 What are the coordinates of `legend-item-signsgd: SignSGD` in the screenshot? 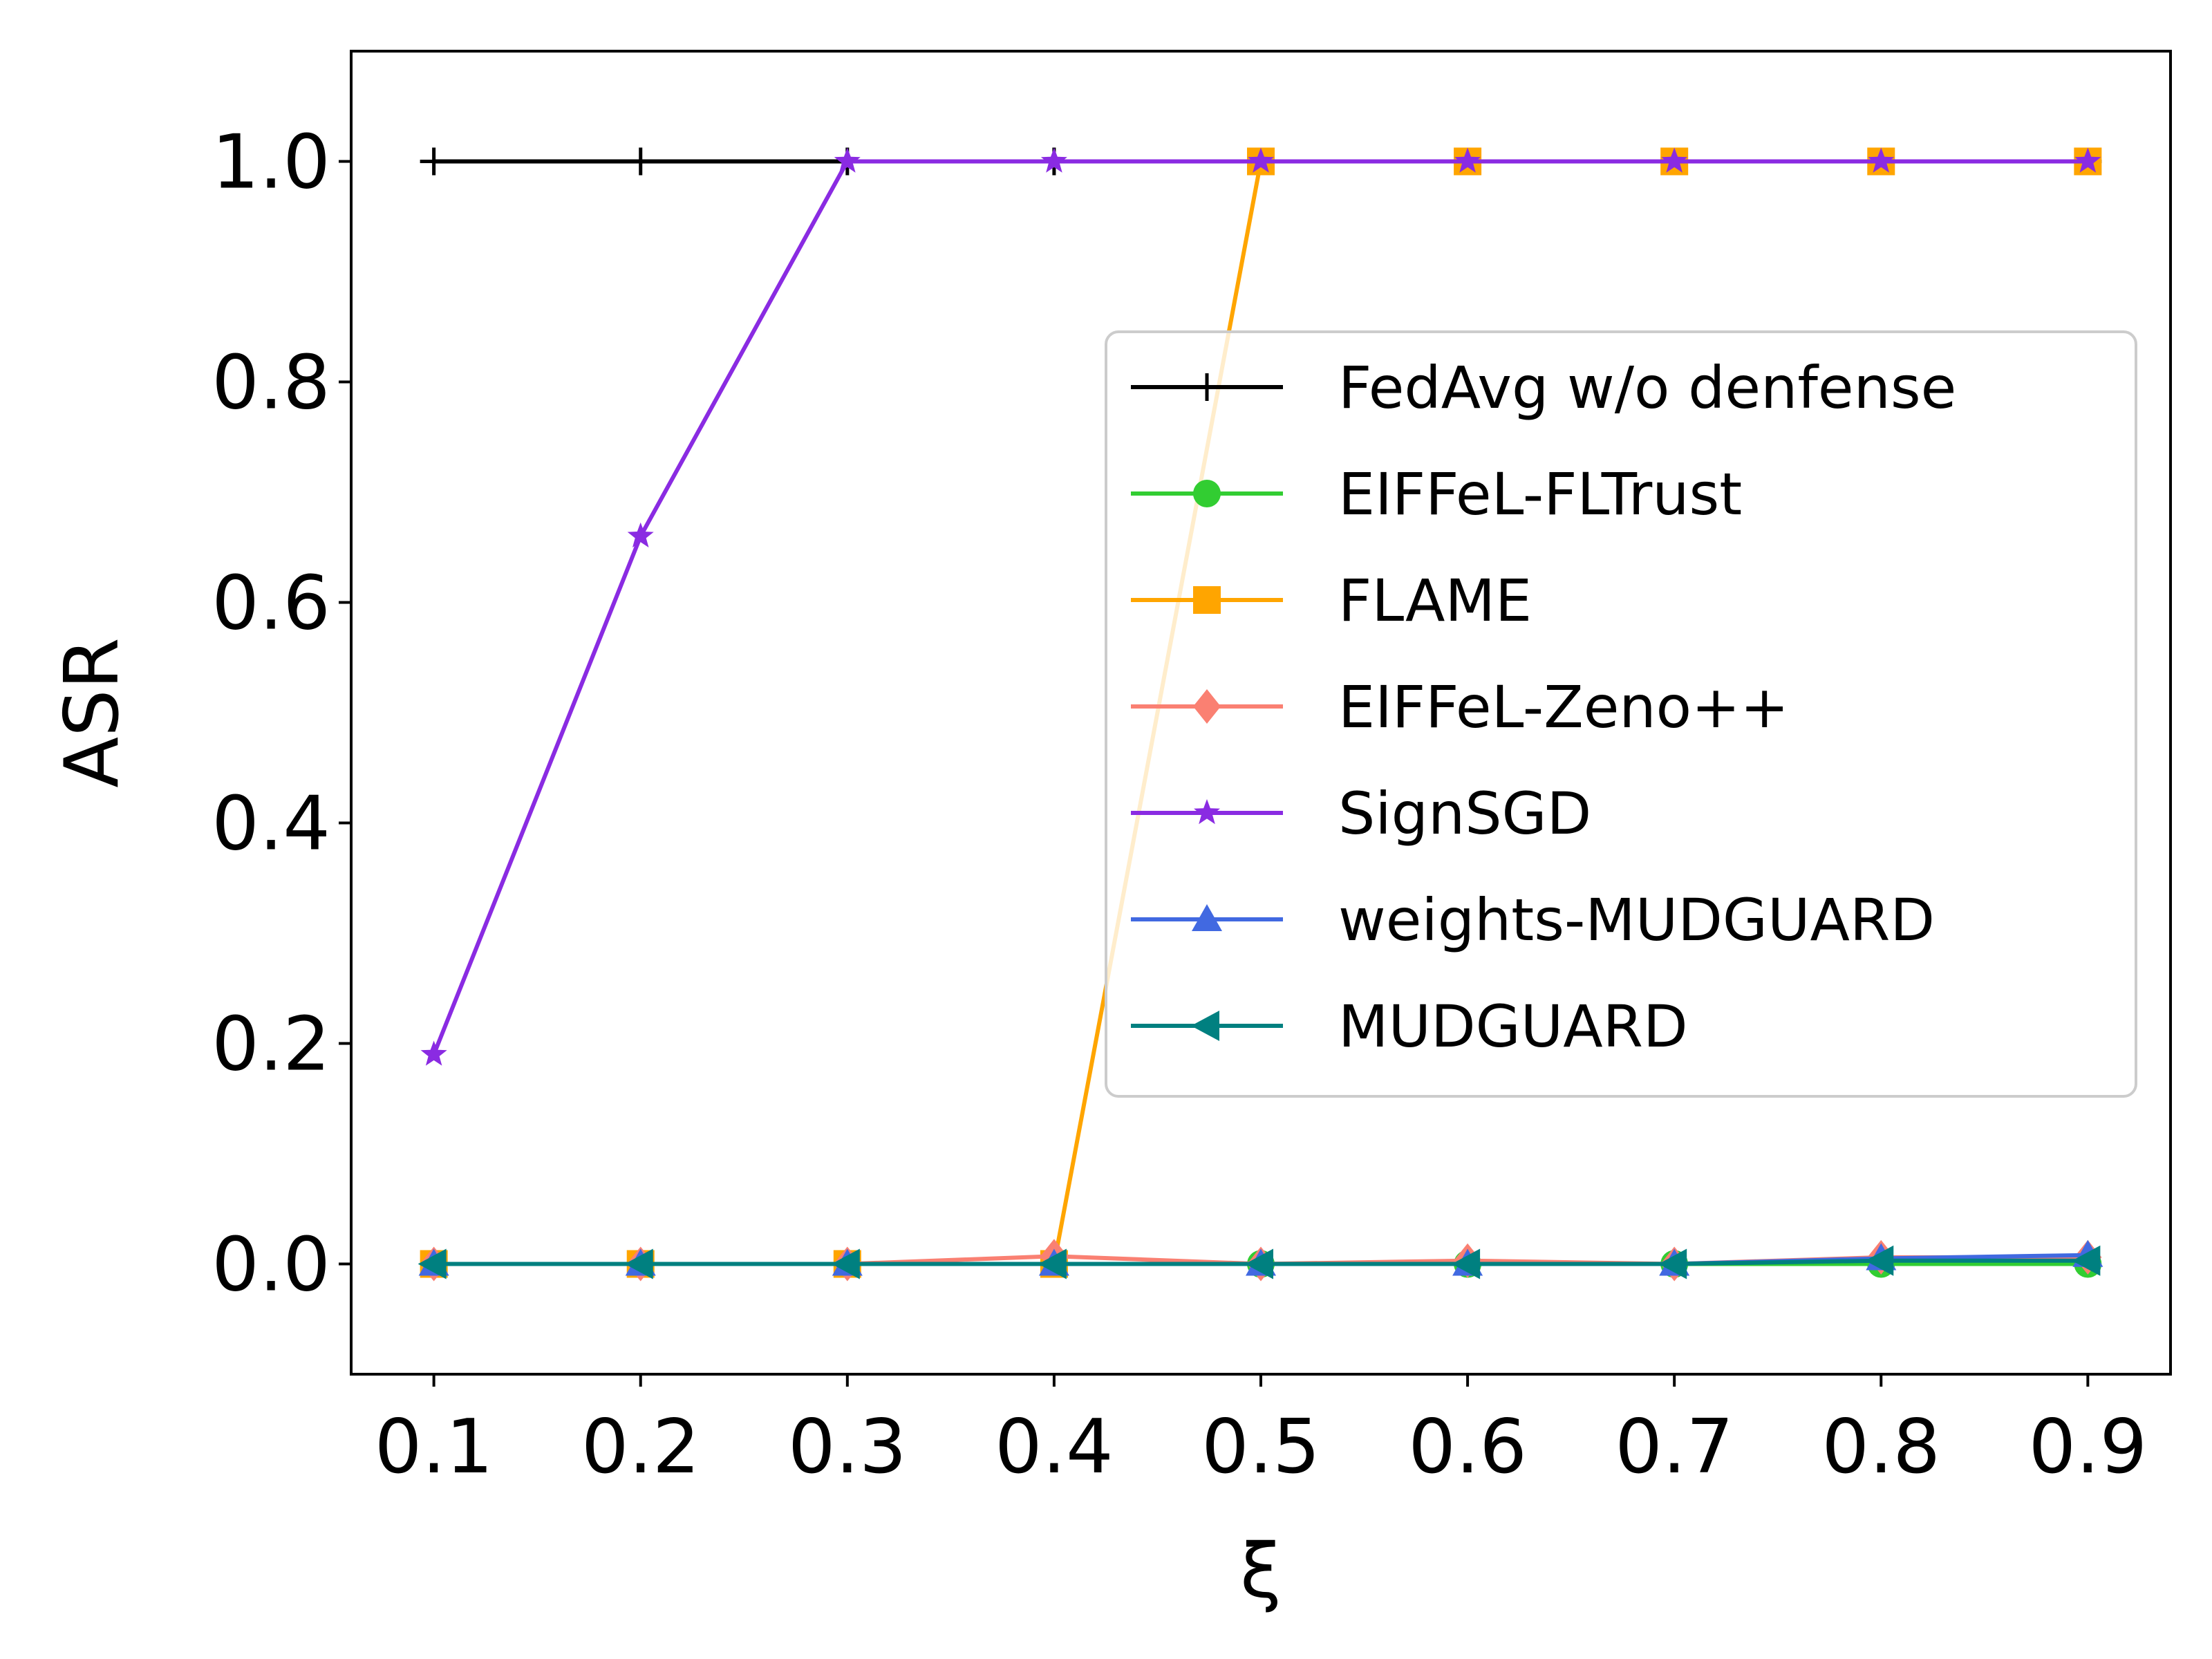 It's located at (1361, 814).